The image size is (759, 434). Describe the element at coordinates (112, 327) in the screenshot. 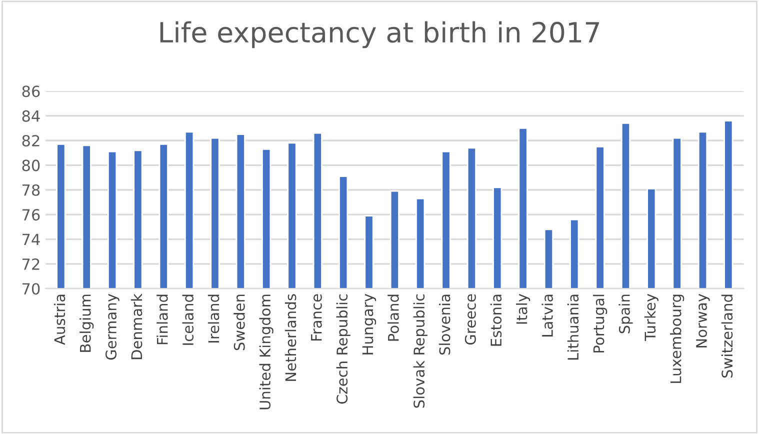

I see `x-tick-label: Germany` at that location.